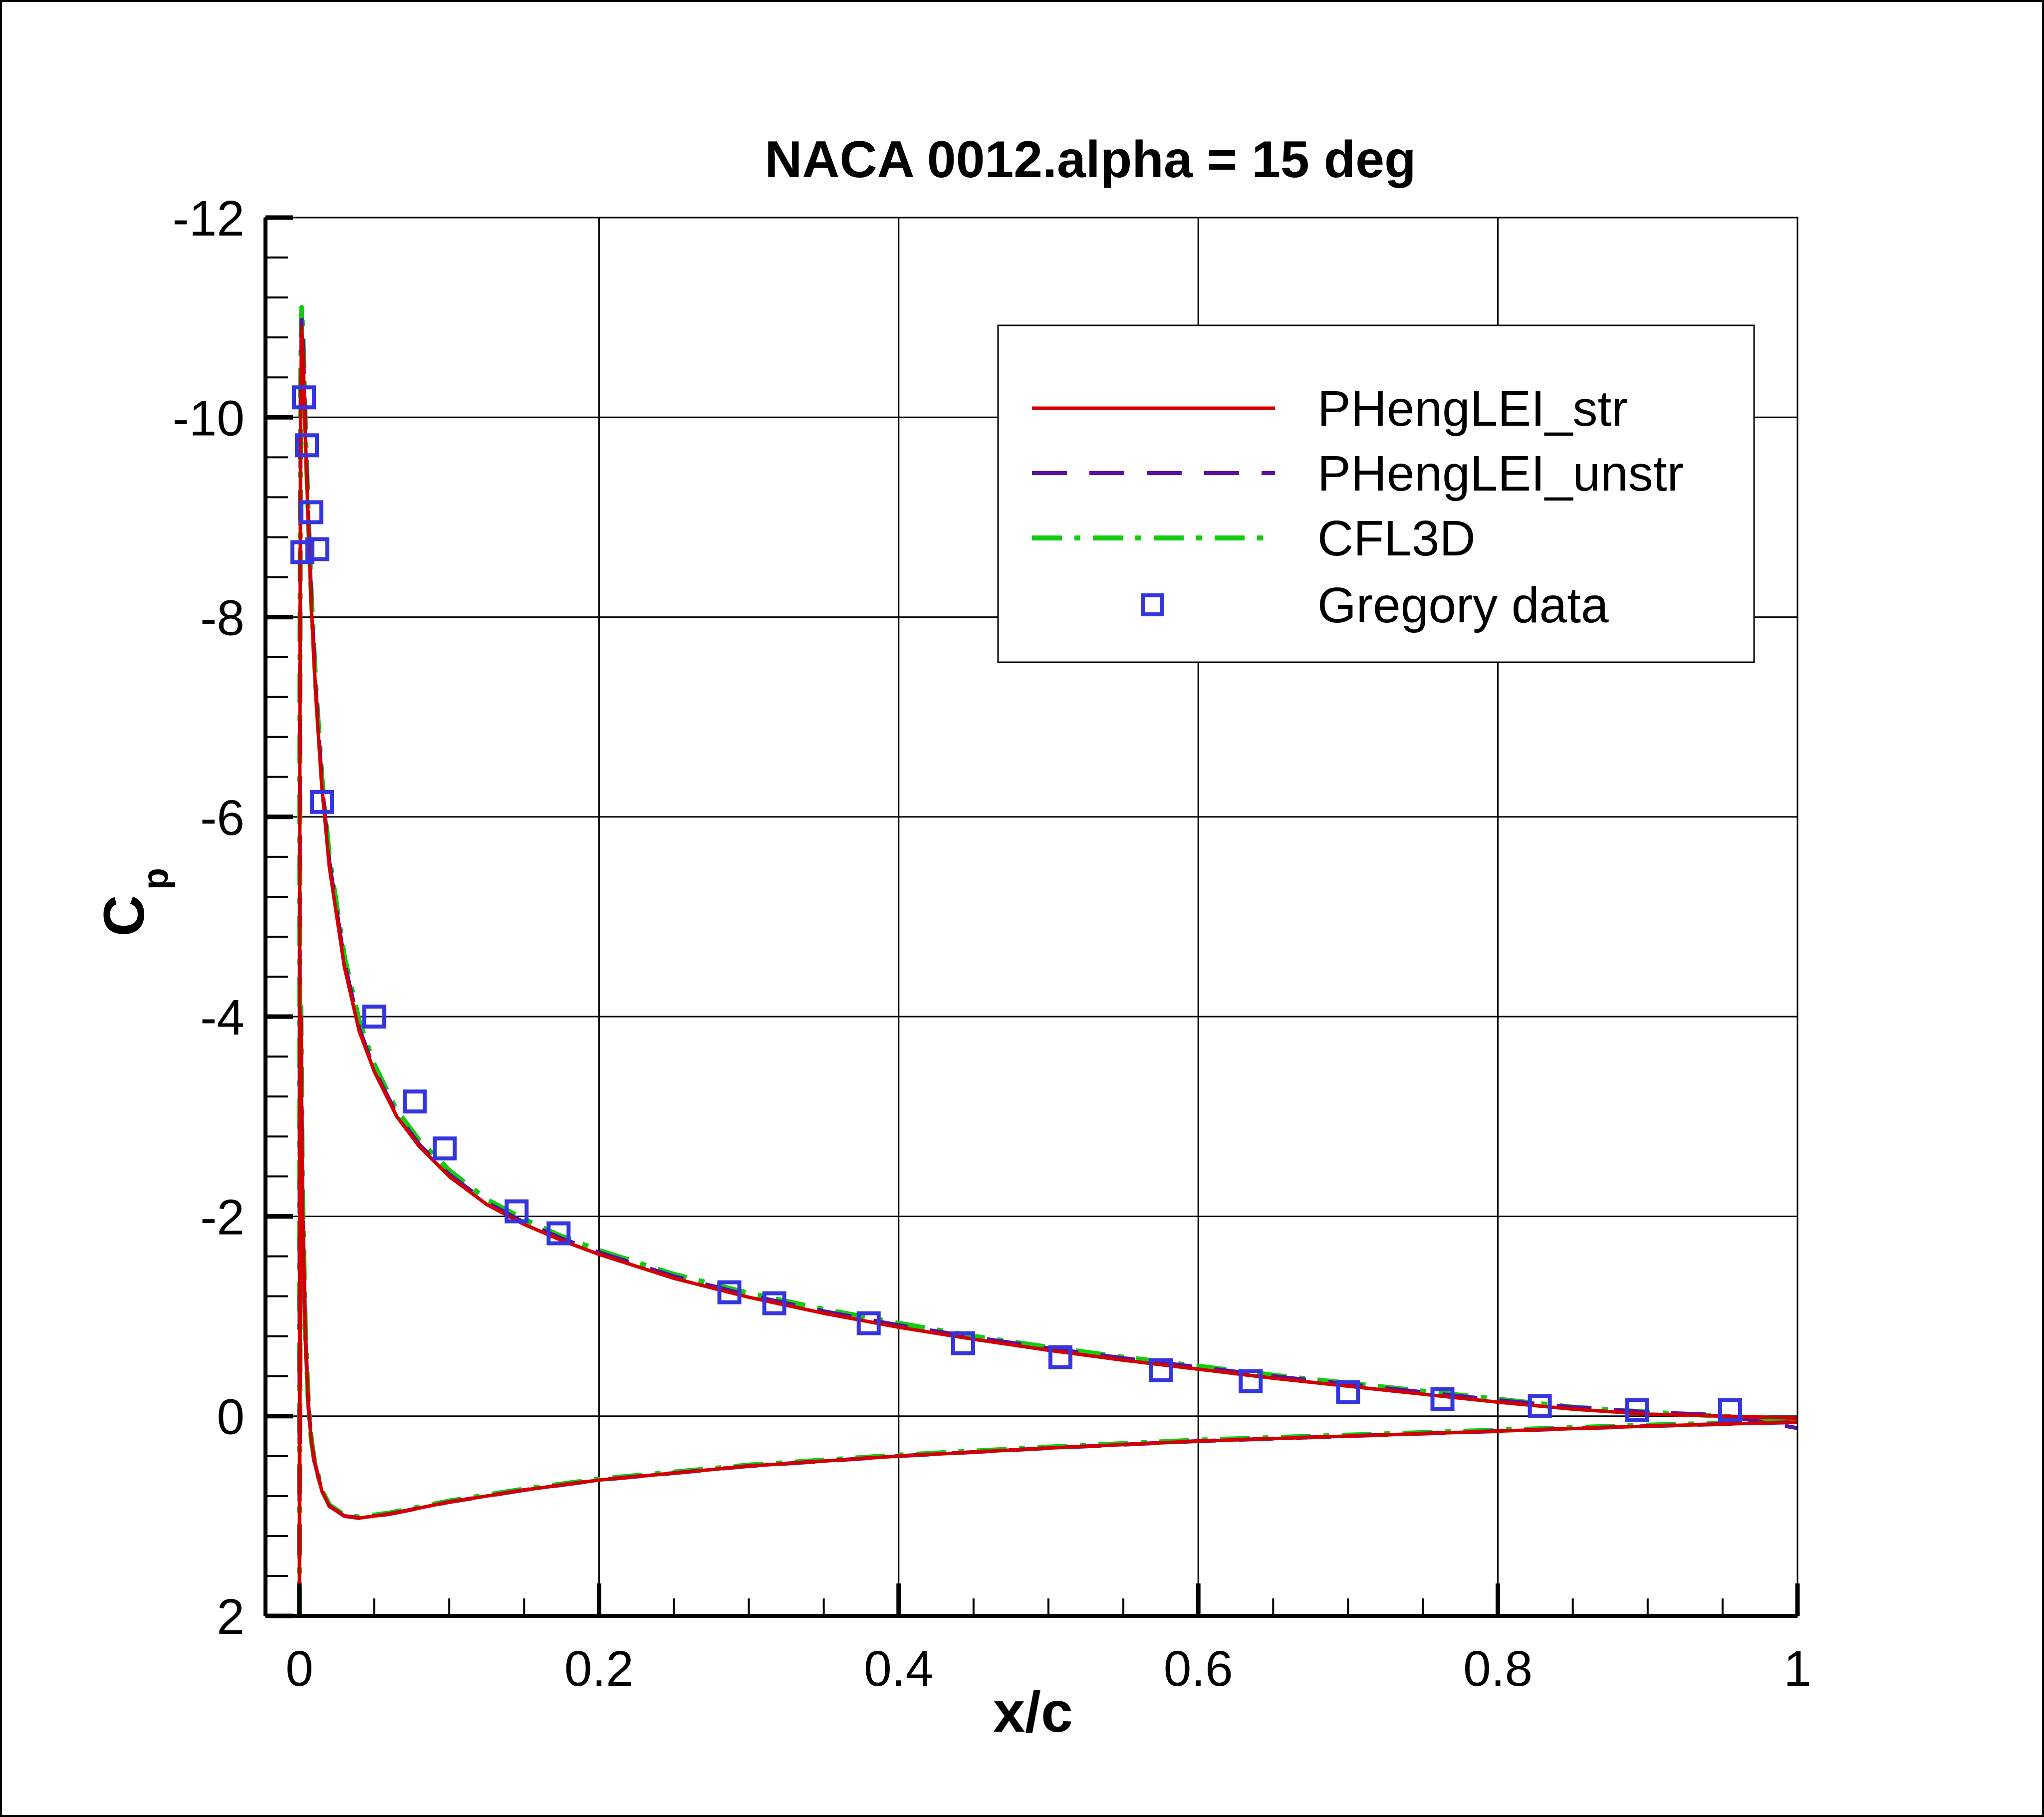 This screenshot has width=2044, height=1817. I want to click on x-tick-label: 0.8, so click(1498, 1669).